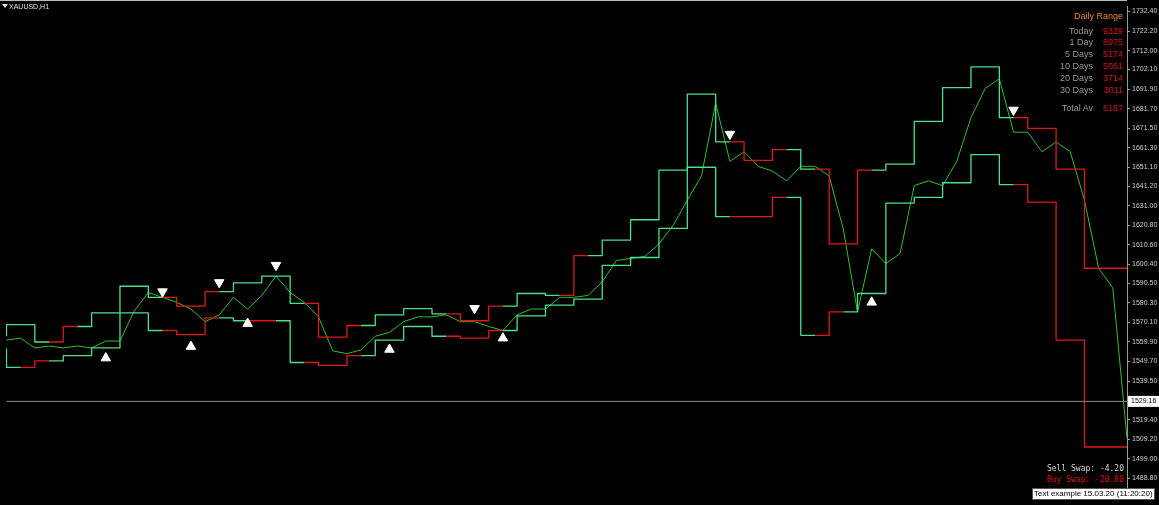 The width and height of the screenshot is (1159, 505). Describe the element at coordinates (1113, 90) in the screenshot. I see `annotation: 3011` at that location.